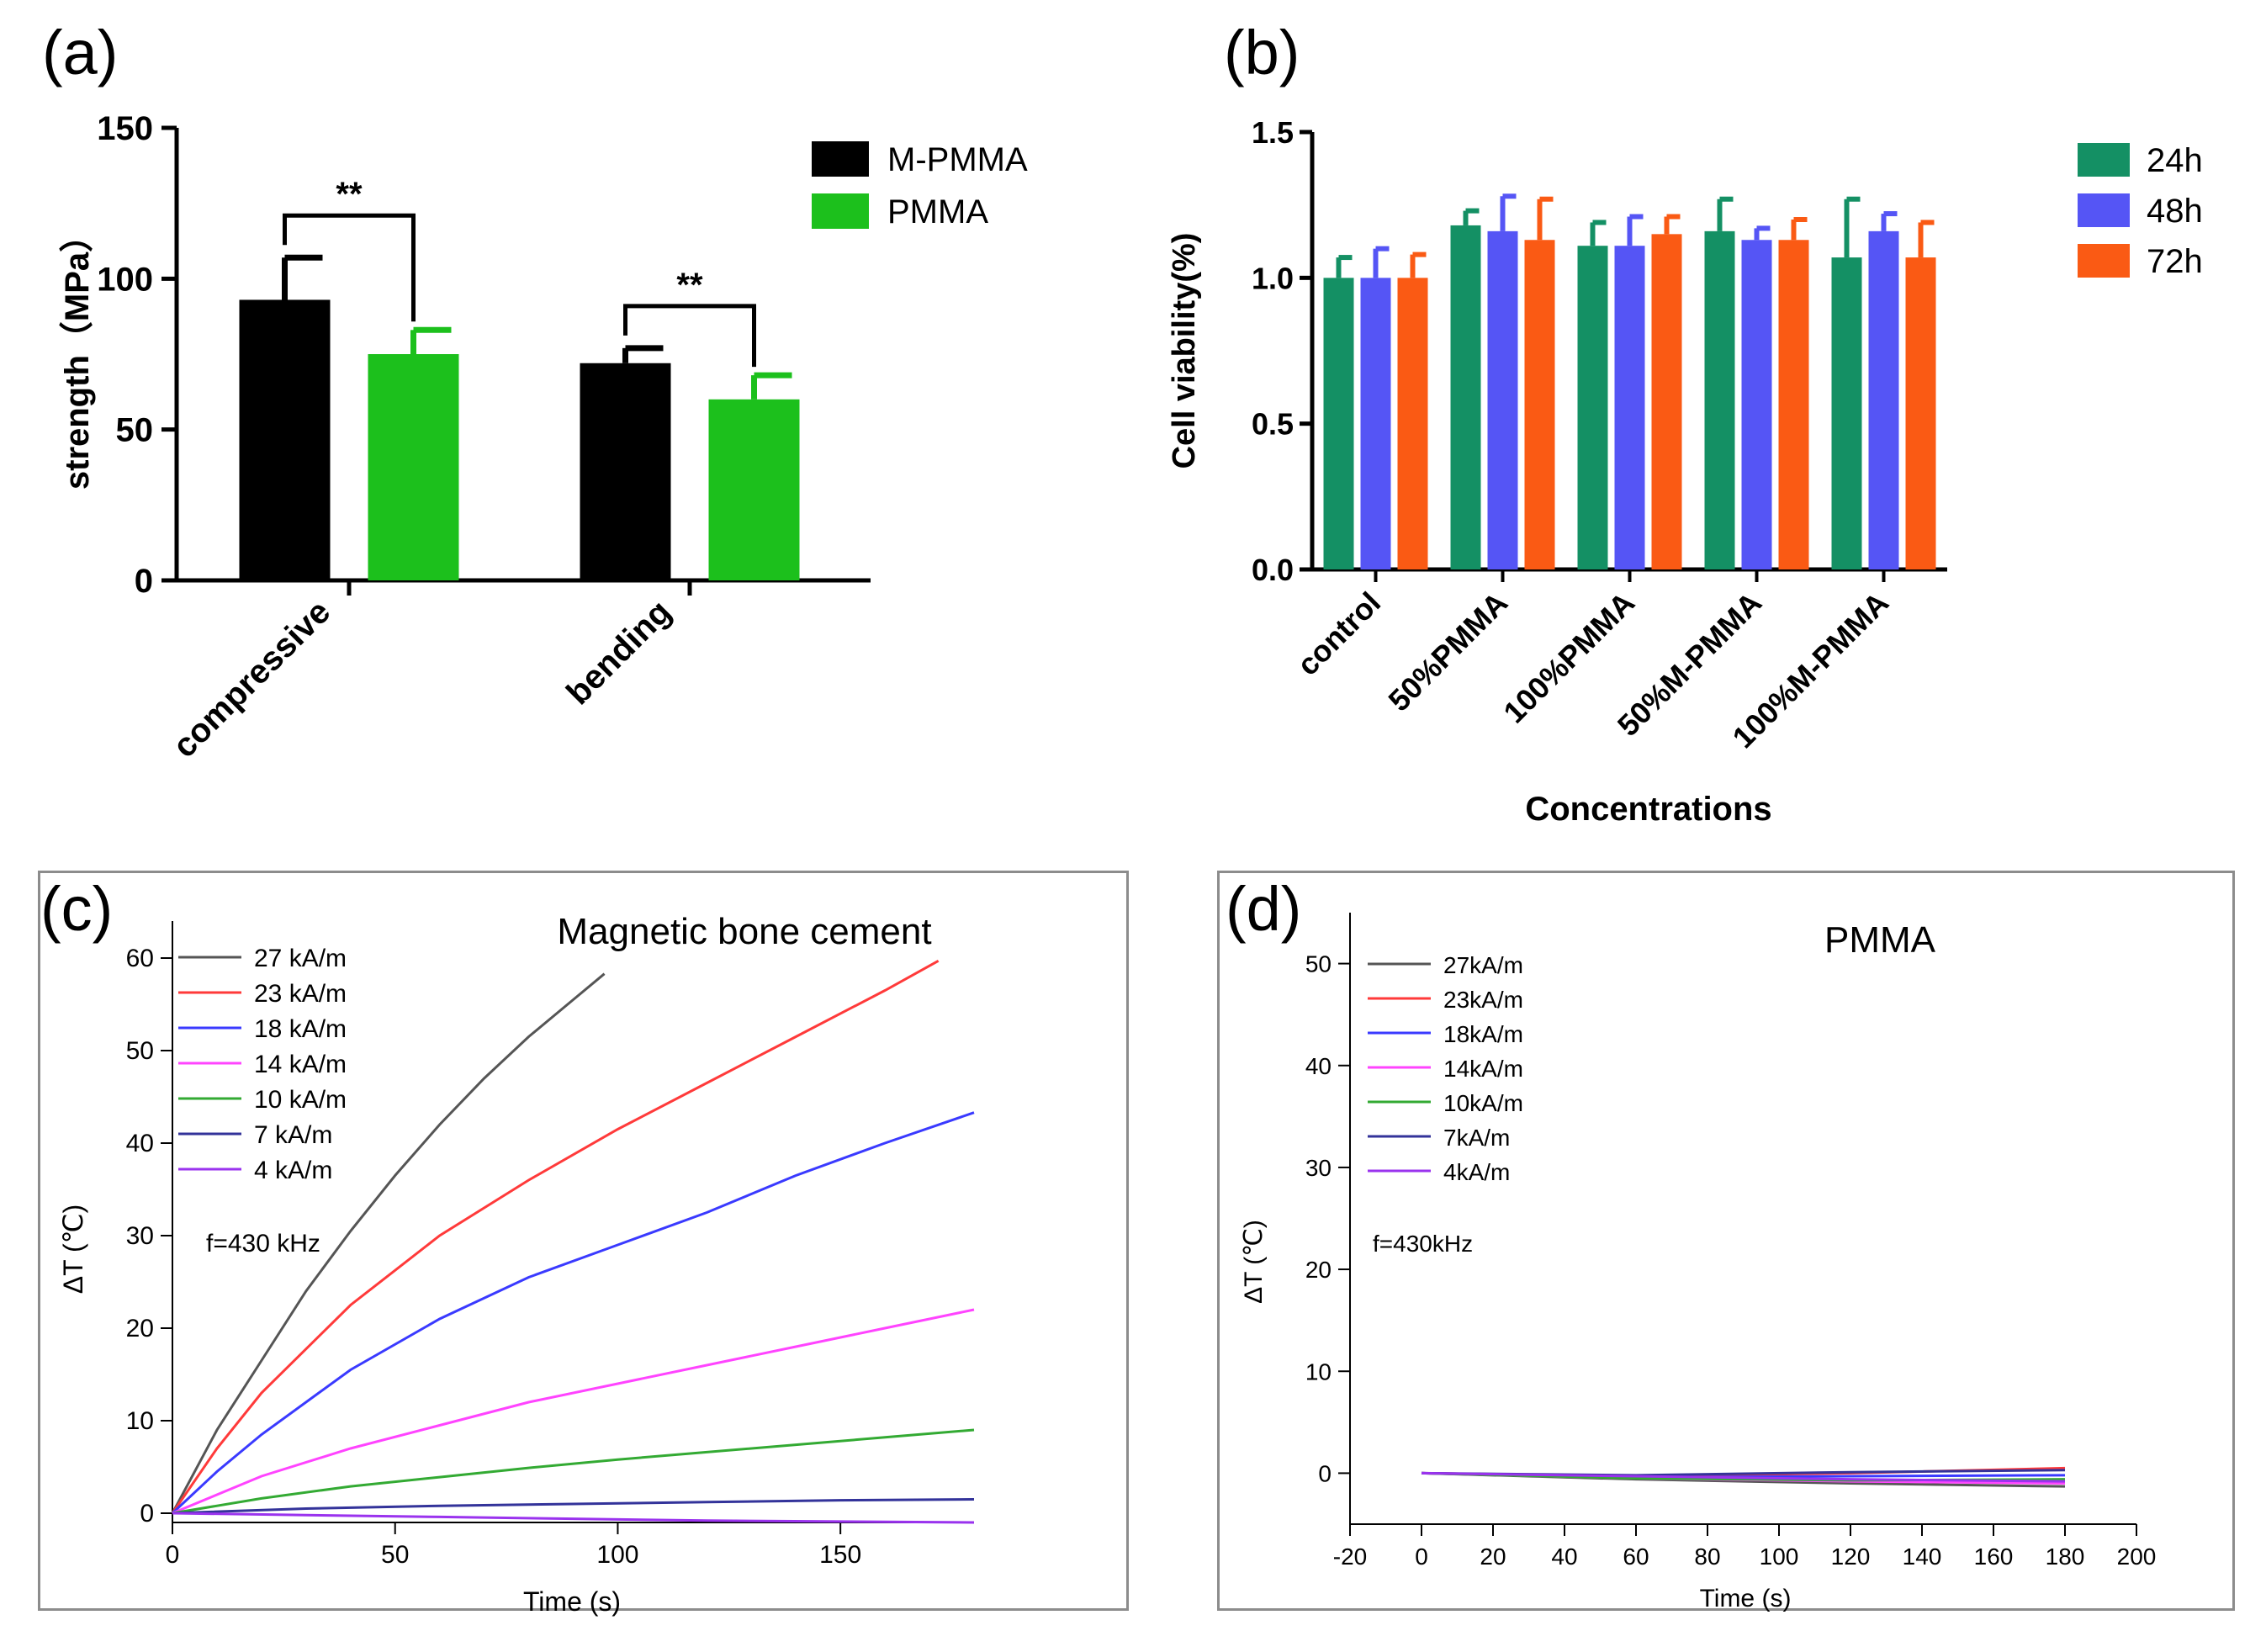 The width and height of the screenshot is (2266, 1652). What do you see at coordinates (1184, 351) in the screenshot?
I see `y-axis-label: Cell viability(%)` at bounding box center [1184, 351].